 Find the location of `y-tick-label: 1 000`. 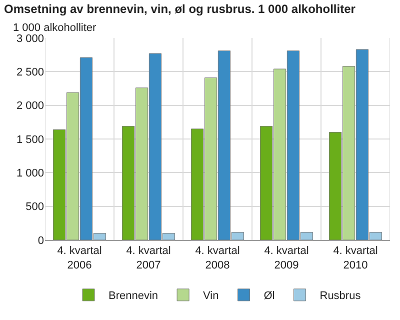

y-tick-label: 1 000 is located at coordinates (30, 174).